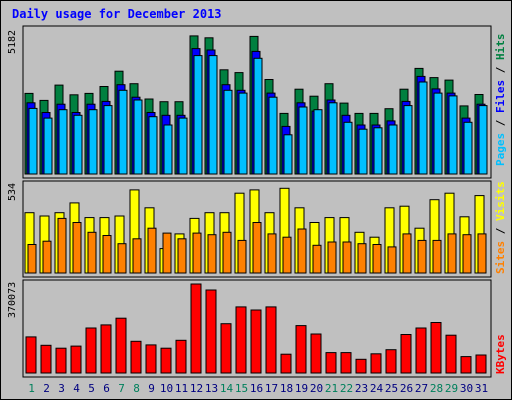 This screenshot has height=400, width=512. What do you see at coordinates (227, 388) in the screenshot?
I see `x-tick-day-14: 14` at bounding box center [227, 388].